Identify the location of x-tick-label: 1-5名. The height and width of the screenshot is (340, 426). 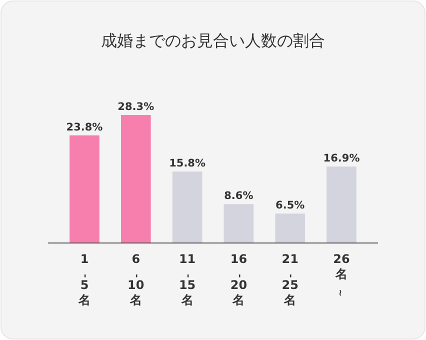
(83, 279).